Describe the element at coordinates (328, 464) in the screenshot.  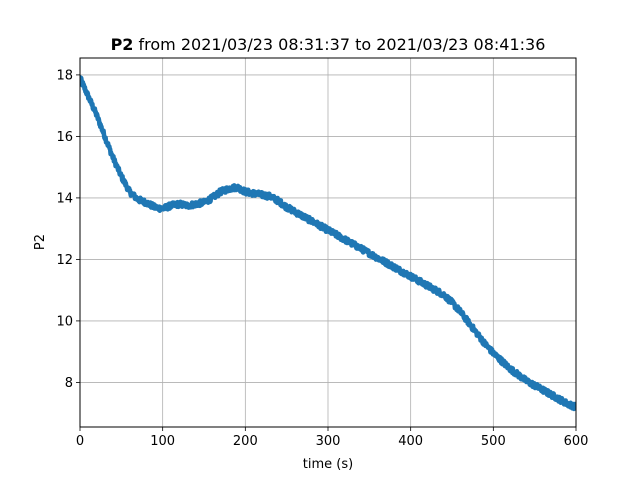
I see `x-axis-label: time (s)` at that location.